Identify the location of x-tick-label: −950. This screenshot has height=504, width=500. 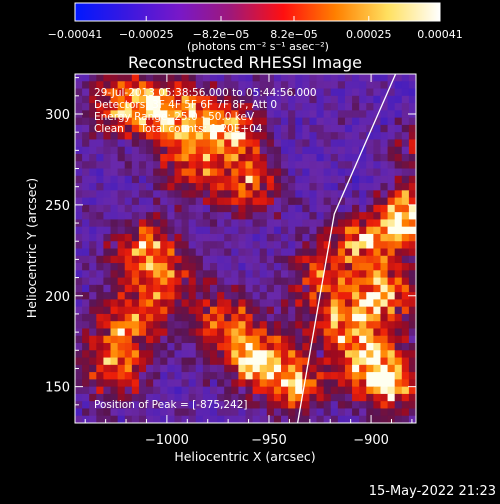
(269, 440).